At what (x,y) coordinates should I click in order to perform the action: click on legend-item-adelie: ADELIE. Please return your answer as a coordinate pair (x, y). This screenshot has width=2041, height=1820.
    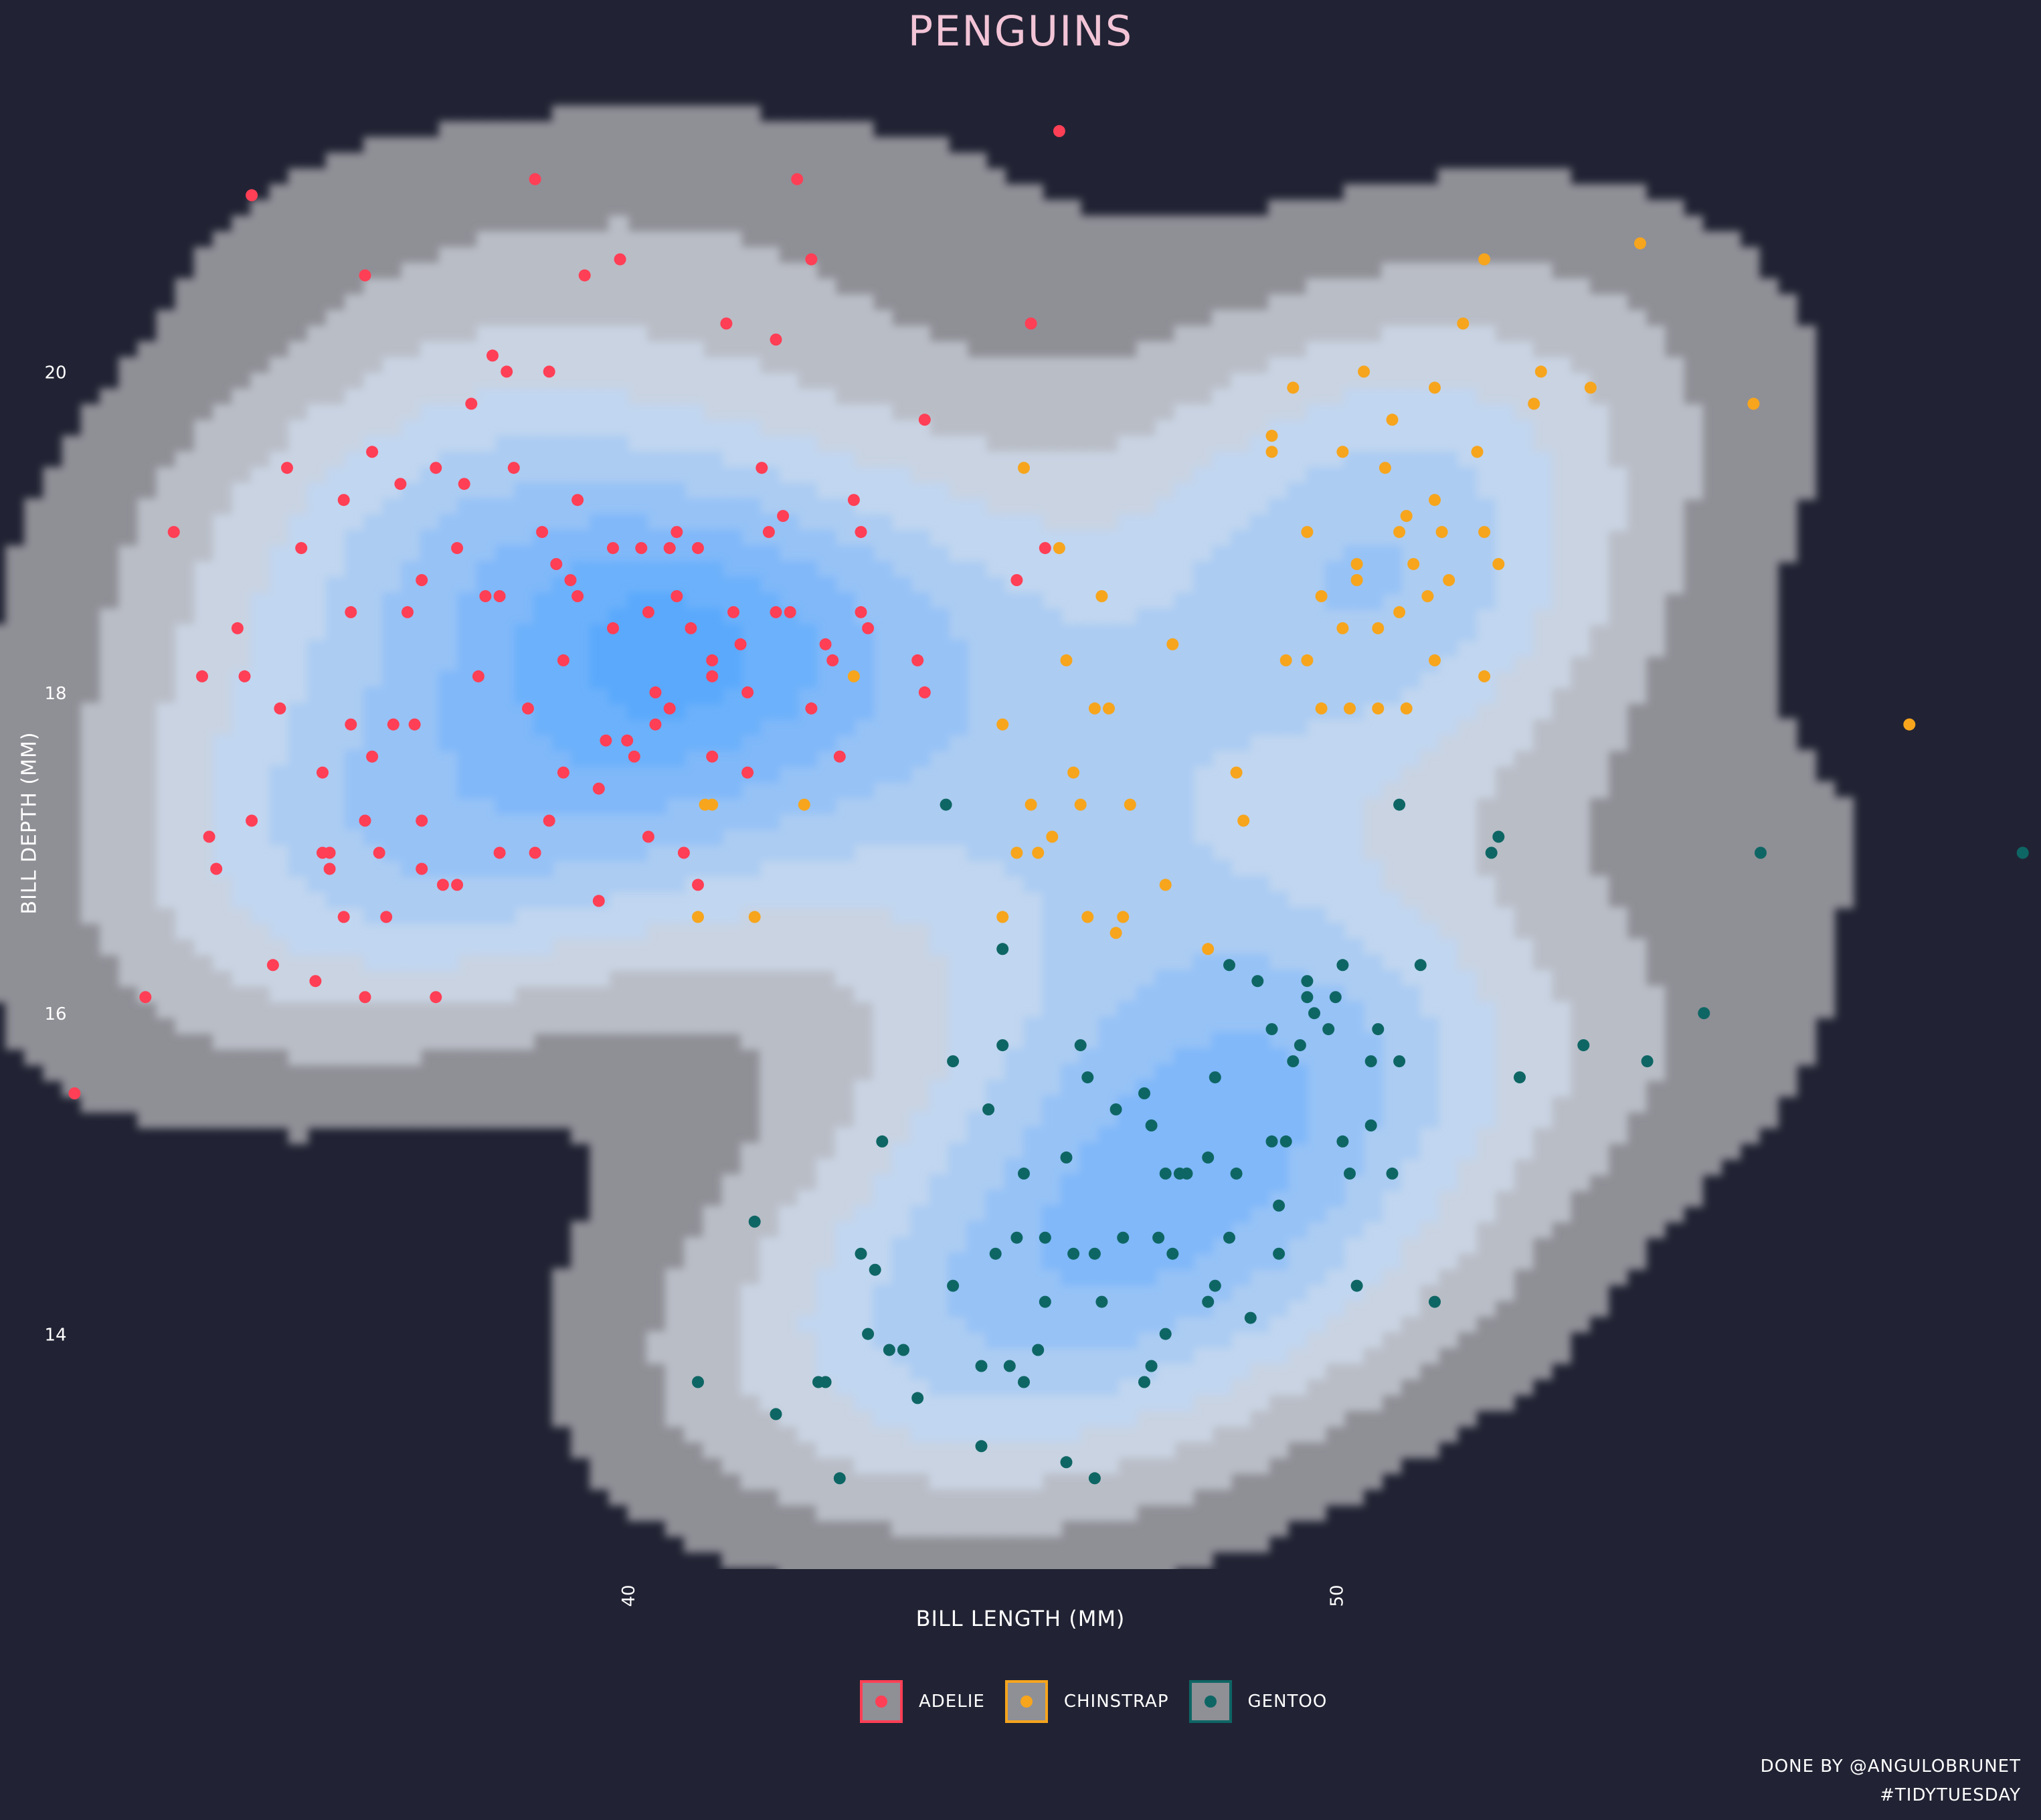
    Looking at the image, I should click on (923, 1701).